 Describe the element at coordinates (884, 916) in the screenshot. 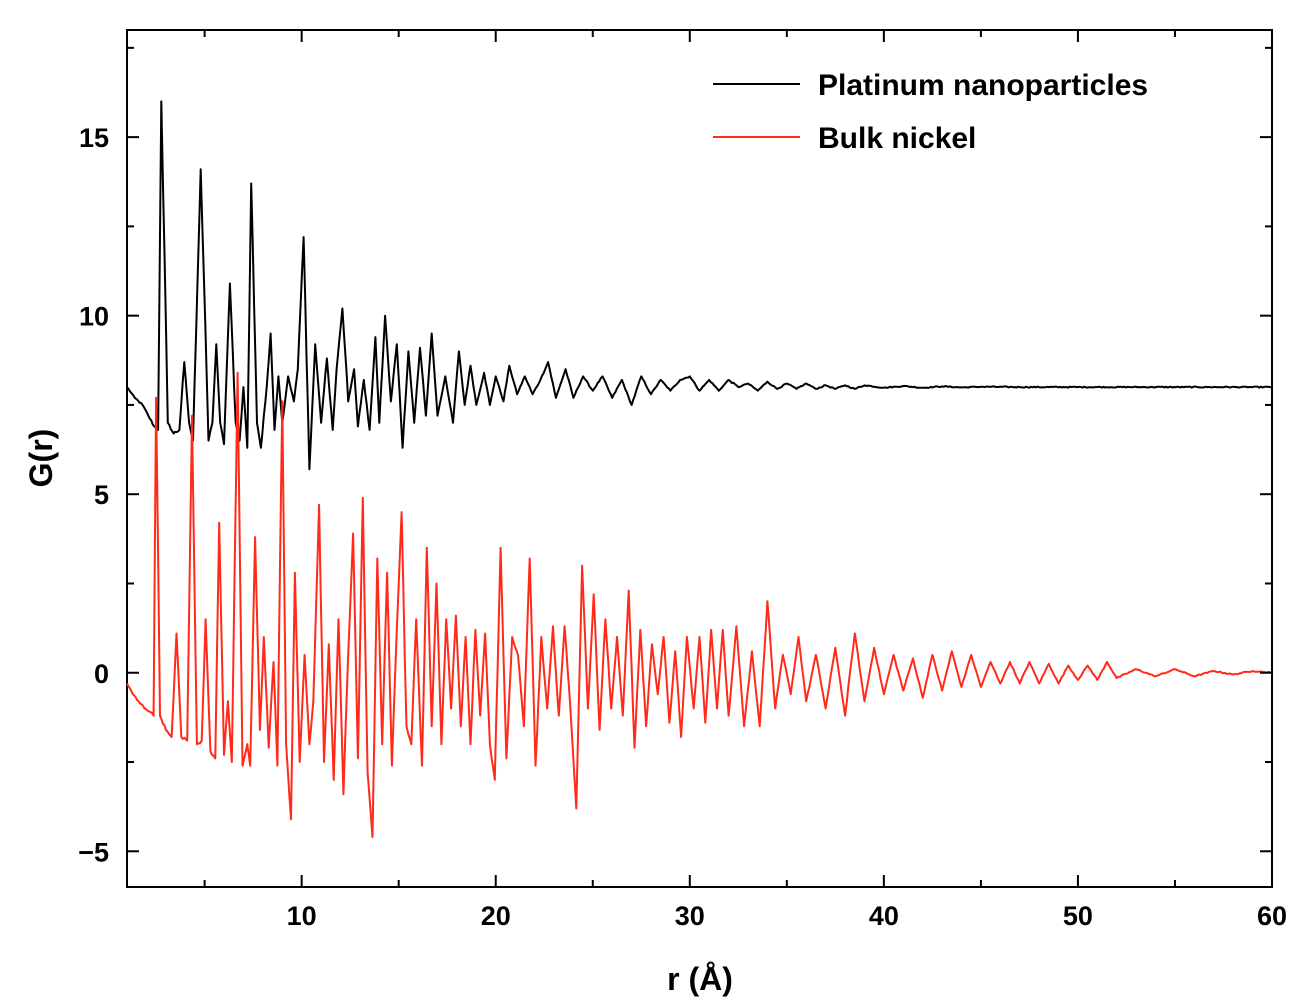

I see `x-tick-label: 40` at that location.